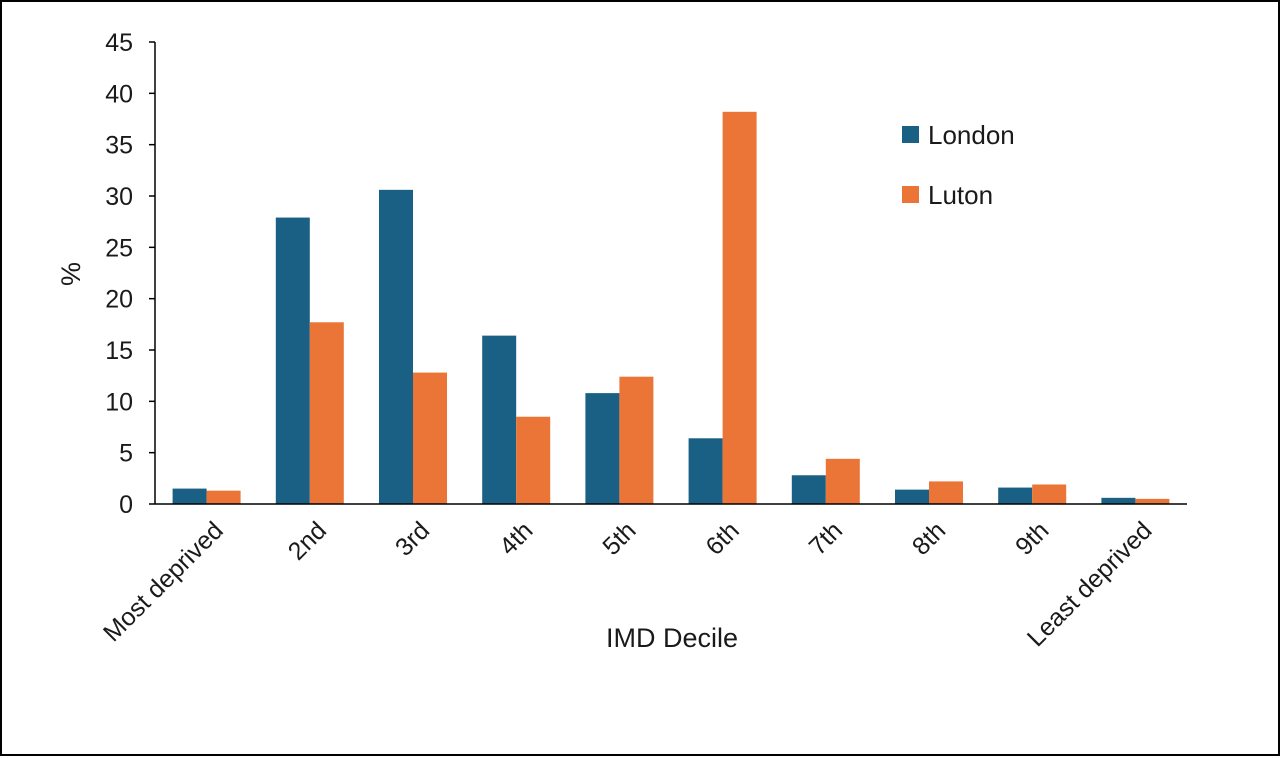 The image size is (1280, 758). I want to click on bar-luton-6th, so click(739, 308).